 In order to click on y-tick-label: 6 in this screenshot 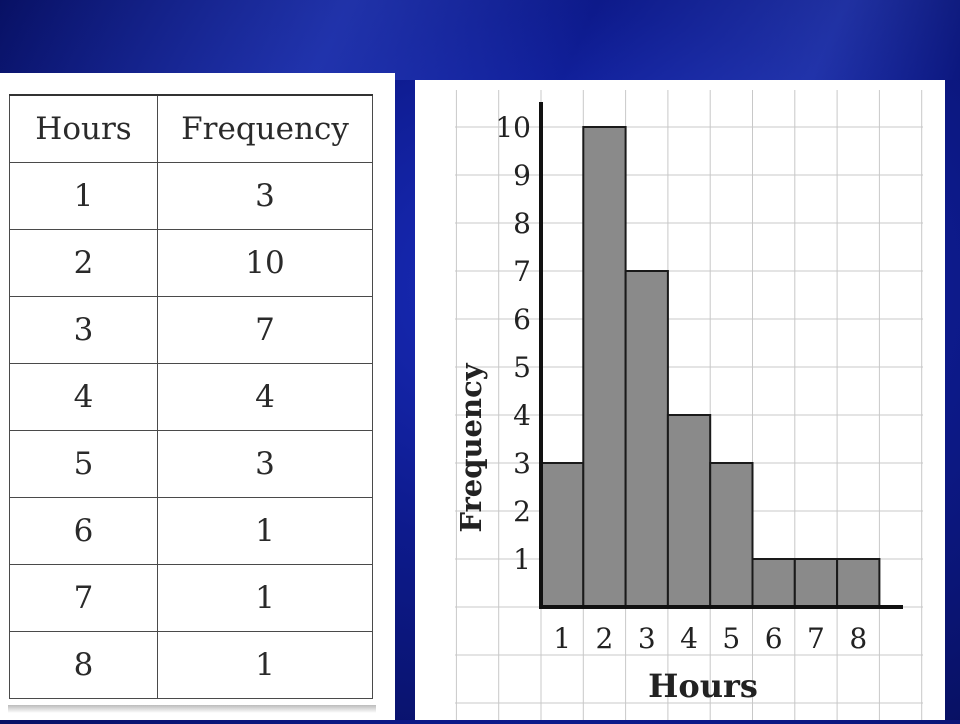, I will do `click(522, 319)`.